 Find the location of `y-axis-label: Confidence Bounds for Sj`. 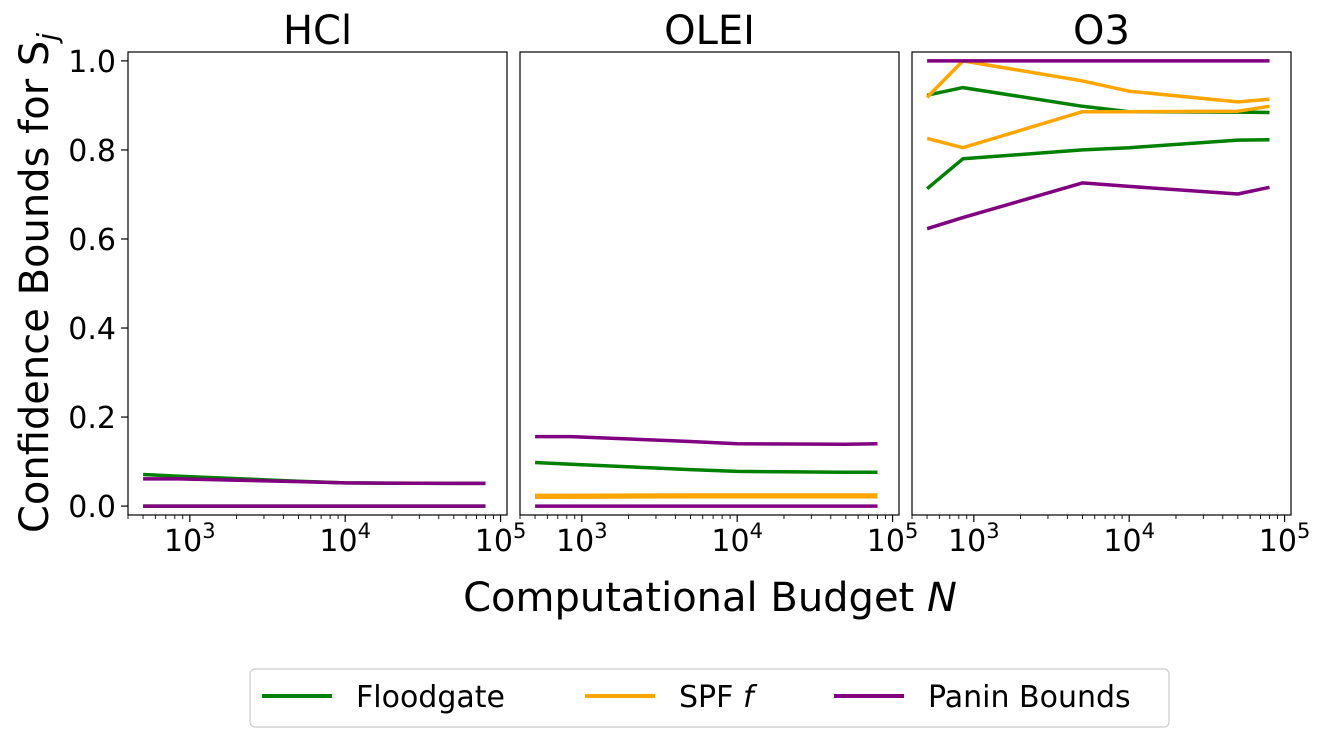

y-axis-label: Confidence Bounds for Sj is located at coordinates (38, 283).